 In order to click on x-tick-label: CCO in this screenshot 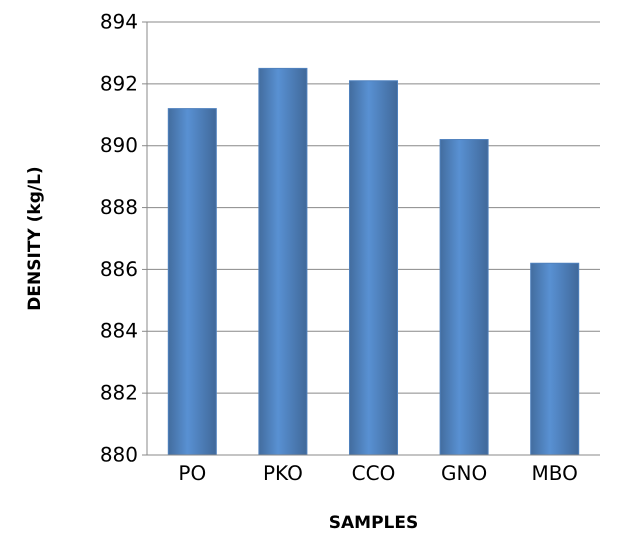, I will do `click(374, 473)`.